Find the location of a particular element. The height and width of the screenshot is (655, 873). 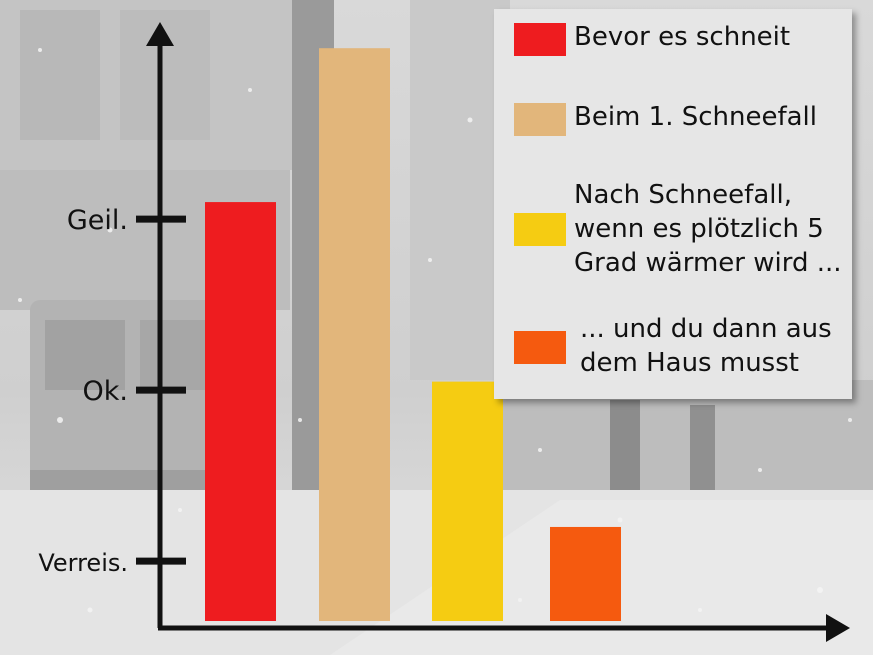

legend-swatch-red is located at coordinates (540, 39).